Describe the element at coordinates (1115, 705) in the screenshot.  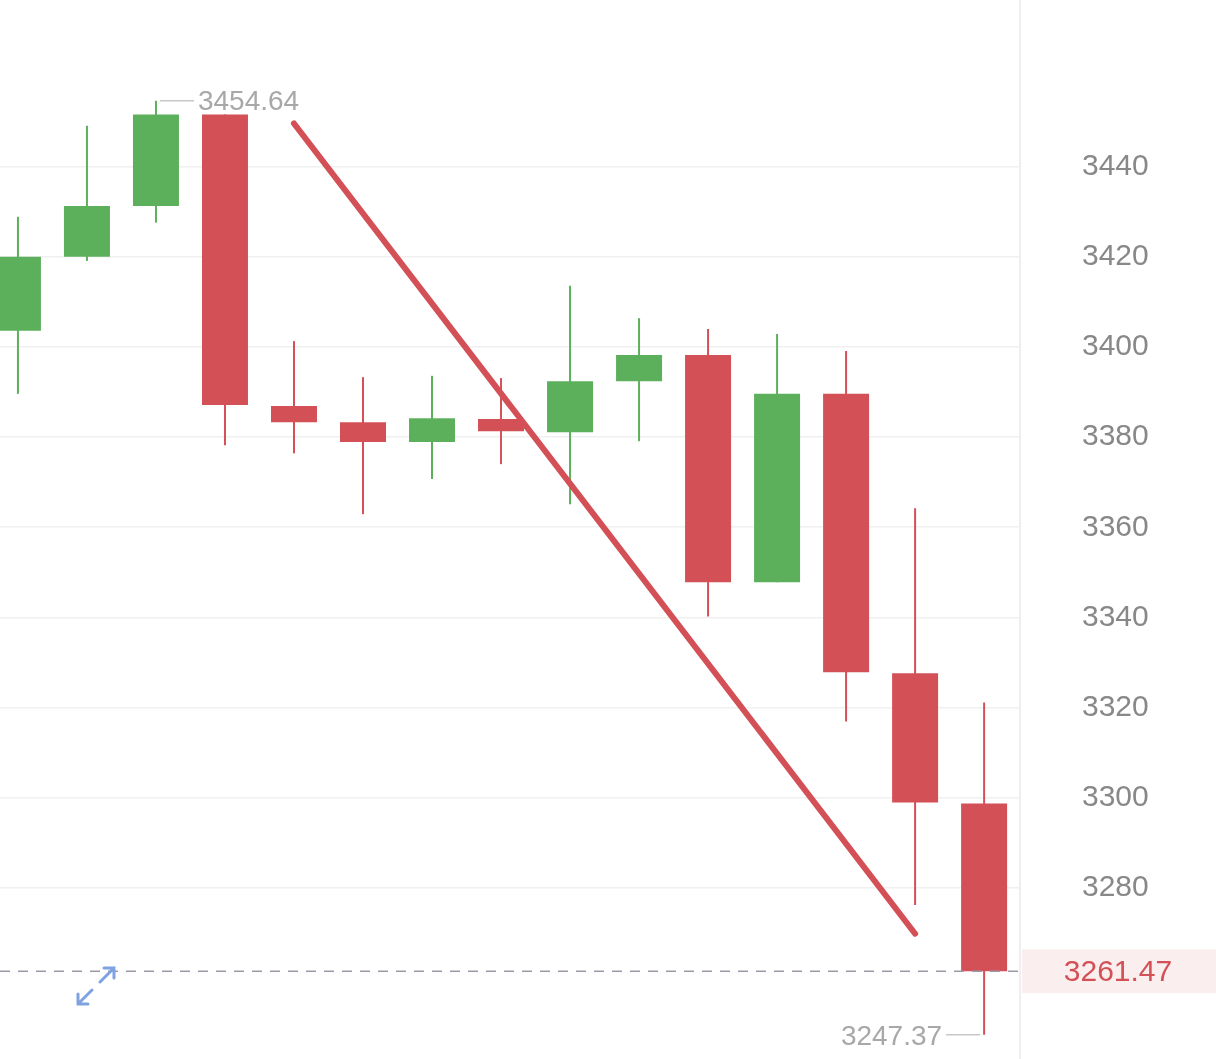
I see `y-tick-label: 3320` at that location.